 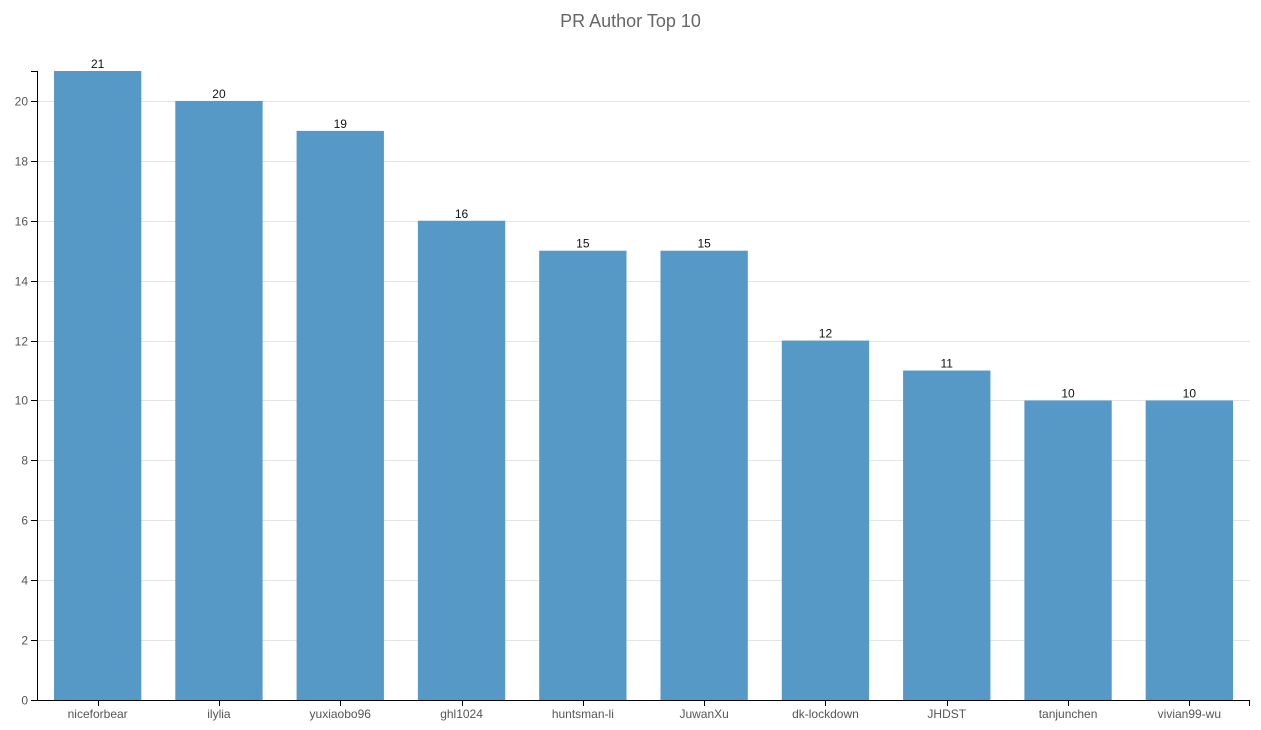 What do you see at coordinates (24, 641) in the screenshot?
I see `y-tick-label: 2` at bounding box center [24, 641].